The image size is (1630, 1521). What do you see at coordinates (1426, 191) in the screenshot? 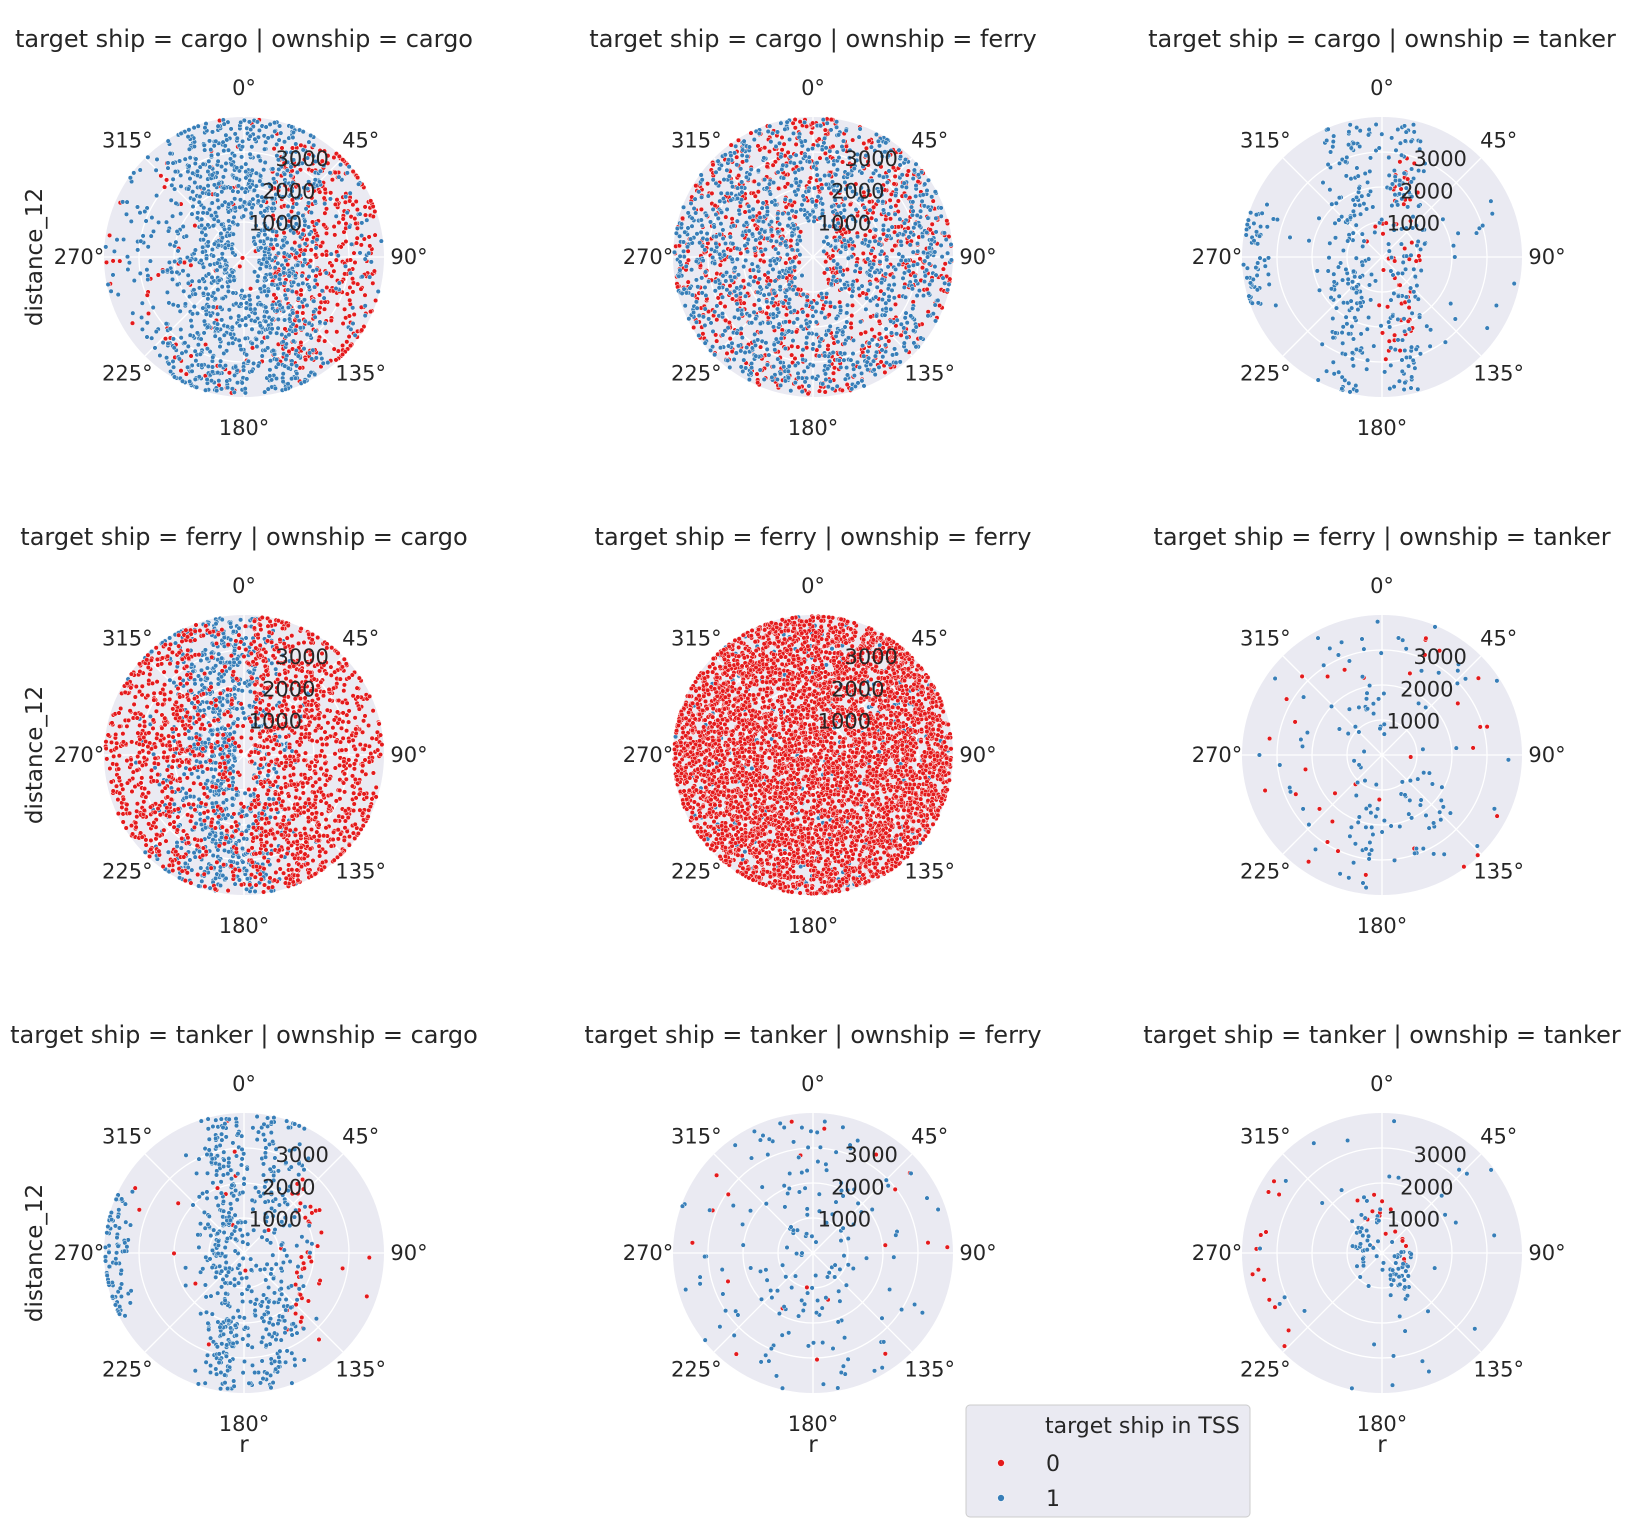
I see `r-tick-label: 2000` at bounding box center [1426, 191].